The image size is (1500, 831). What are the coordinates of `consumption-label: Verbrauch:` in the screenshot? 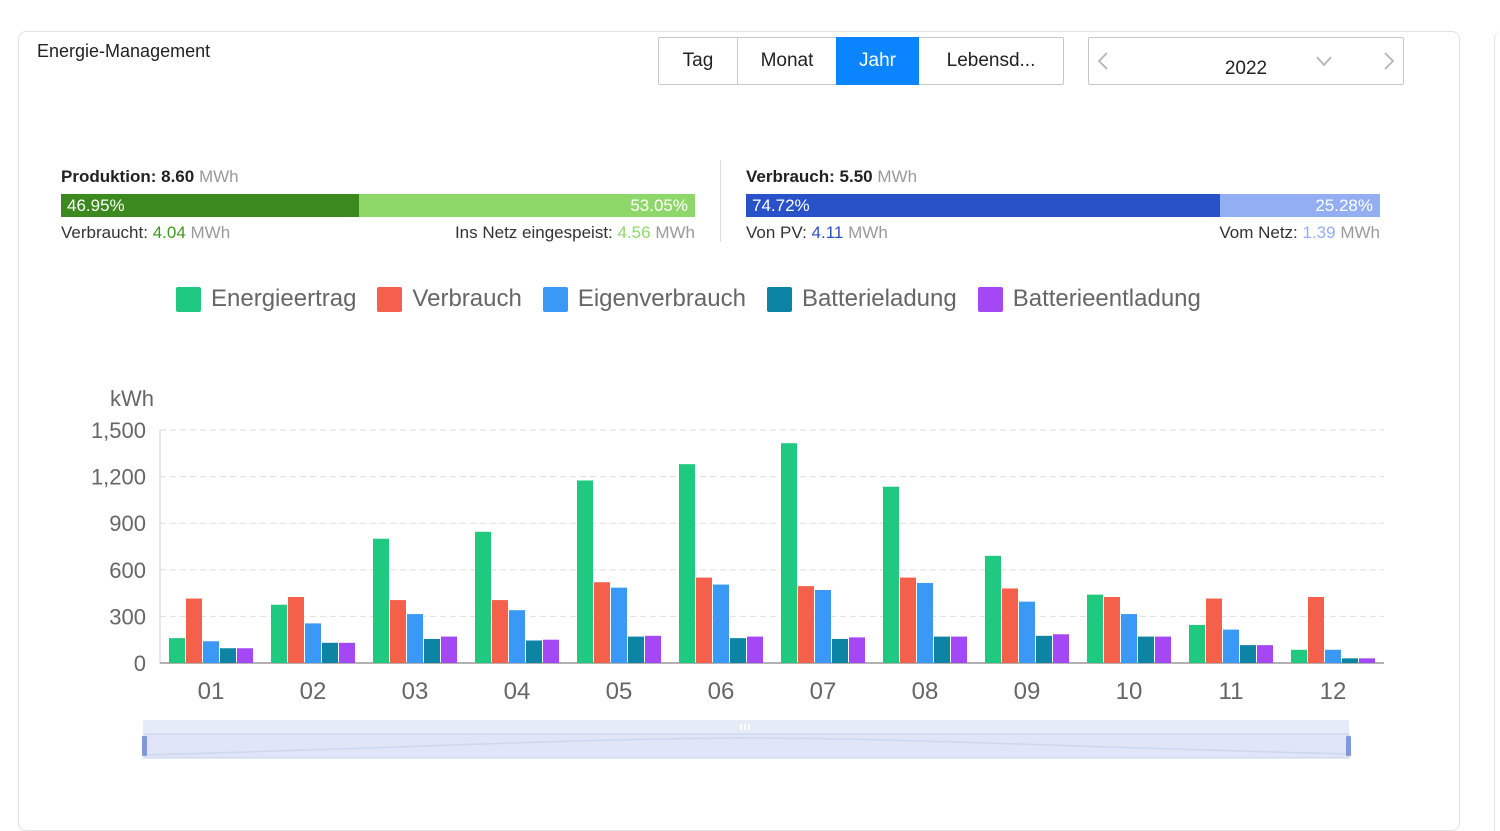 It's located at (790, 176).